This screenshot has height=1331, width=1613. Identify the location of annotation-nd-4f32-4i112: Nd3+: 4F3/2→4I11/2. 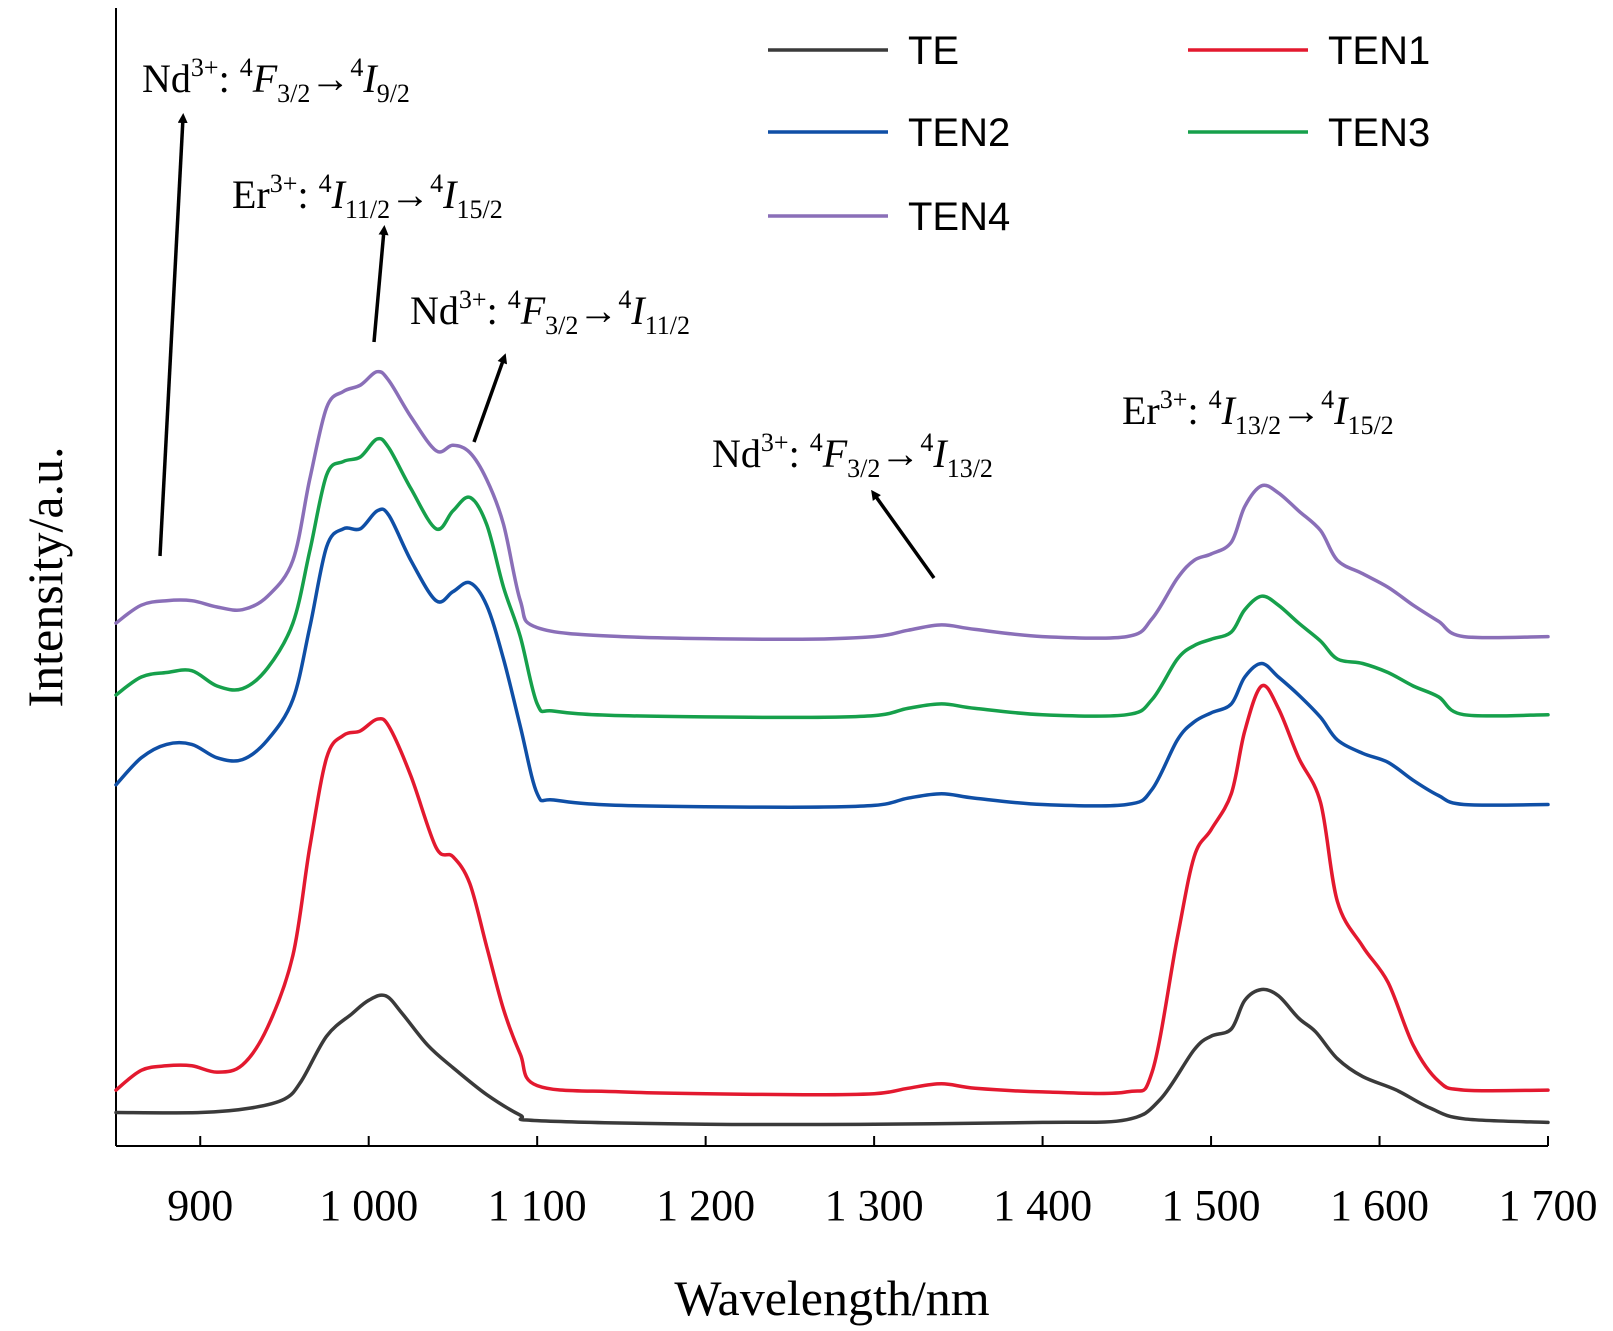
(550, 312).